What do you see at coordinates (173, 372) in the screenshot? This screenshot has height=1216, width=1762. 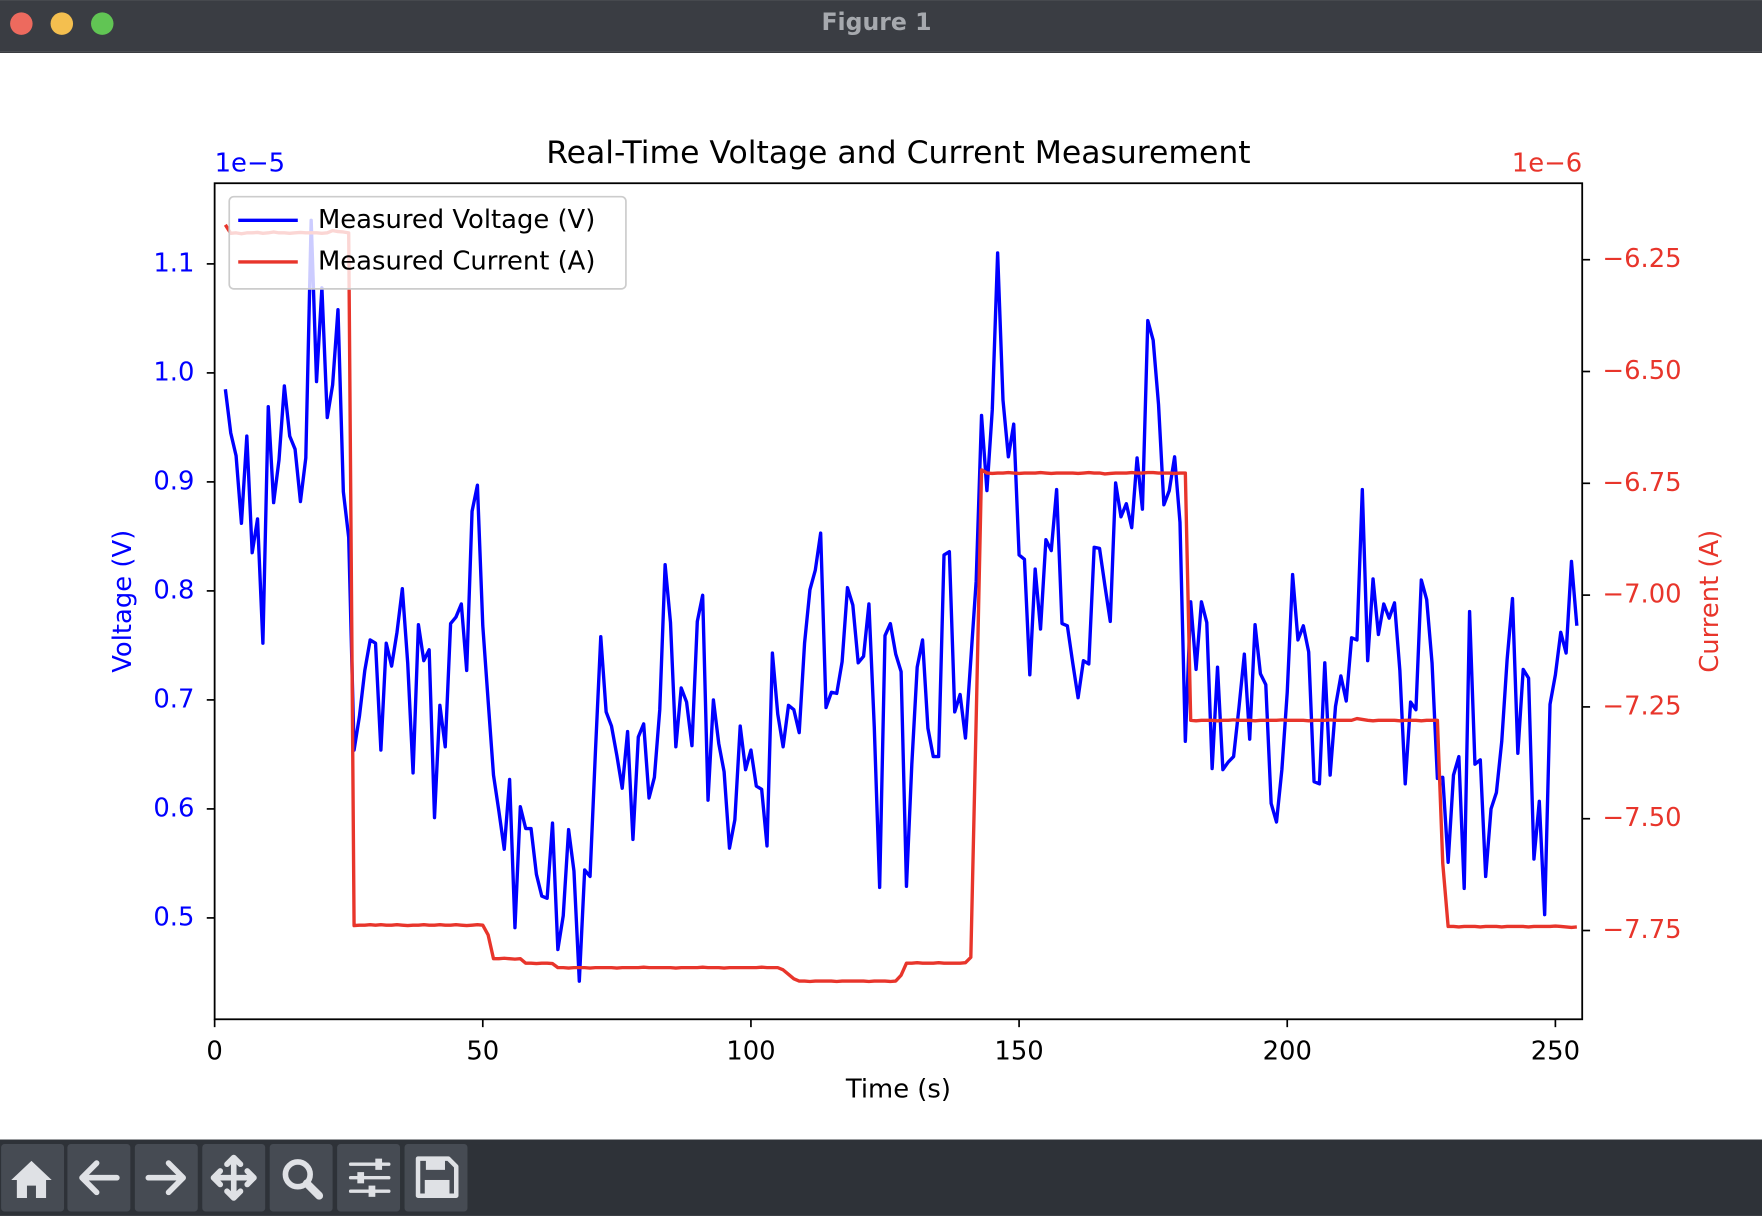 I see `y-tick-label: 1.0` at bounding box center [173, 372].